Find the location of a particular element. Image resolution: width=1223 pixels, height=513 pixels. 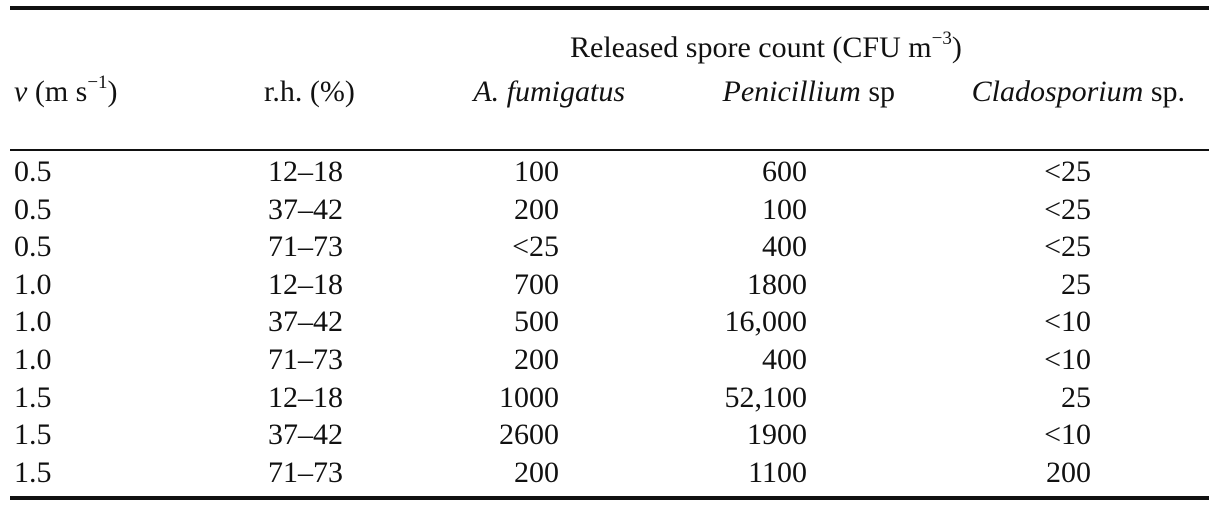

cell-penicillium: 16,000 is located at coordinates (766, 322).